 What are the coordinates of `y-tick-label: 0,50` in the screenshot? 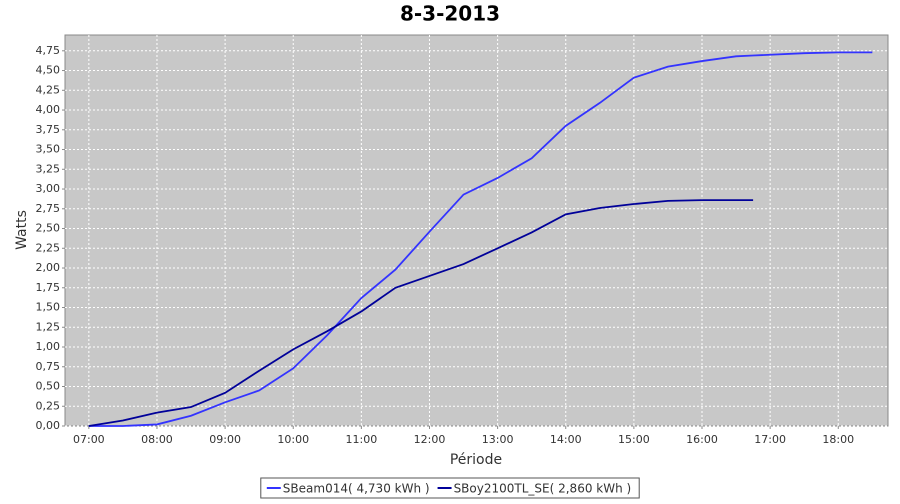 It's located at (48, 386).